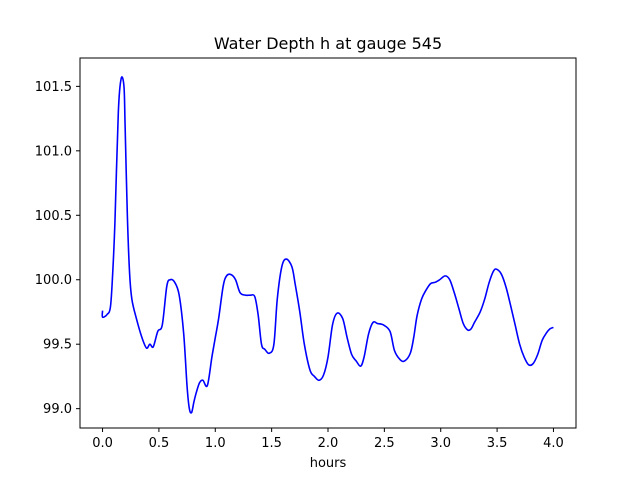 The width and height of the screenshot is (640, 480). I want to click on x-axis-label: hours, so click(328, 463).